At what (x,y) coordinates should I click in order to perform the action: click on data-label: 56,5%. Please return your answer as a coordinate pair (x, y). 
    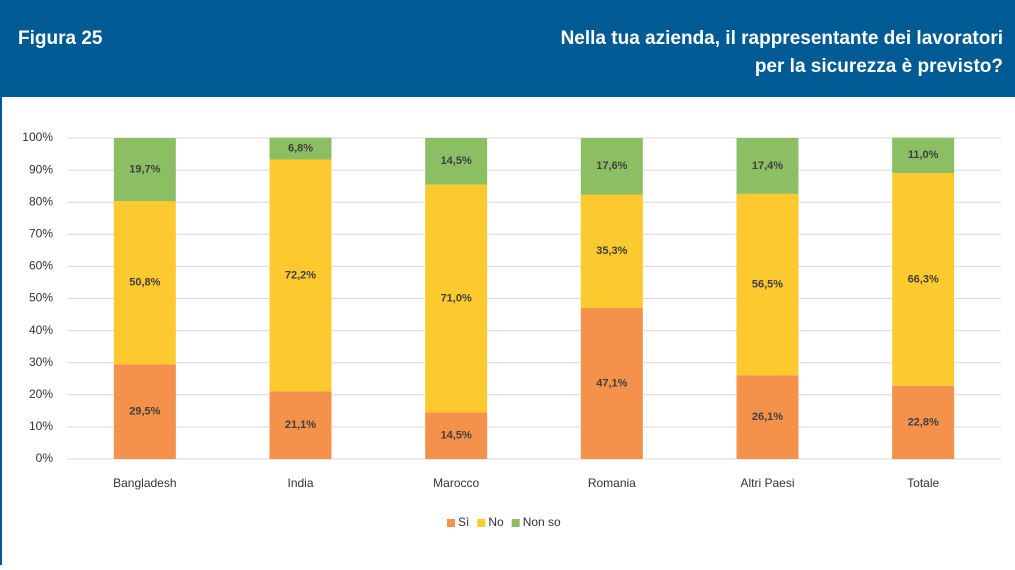
    Looking at the image, I should click on (767, 284).